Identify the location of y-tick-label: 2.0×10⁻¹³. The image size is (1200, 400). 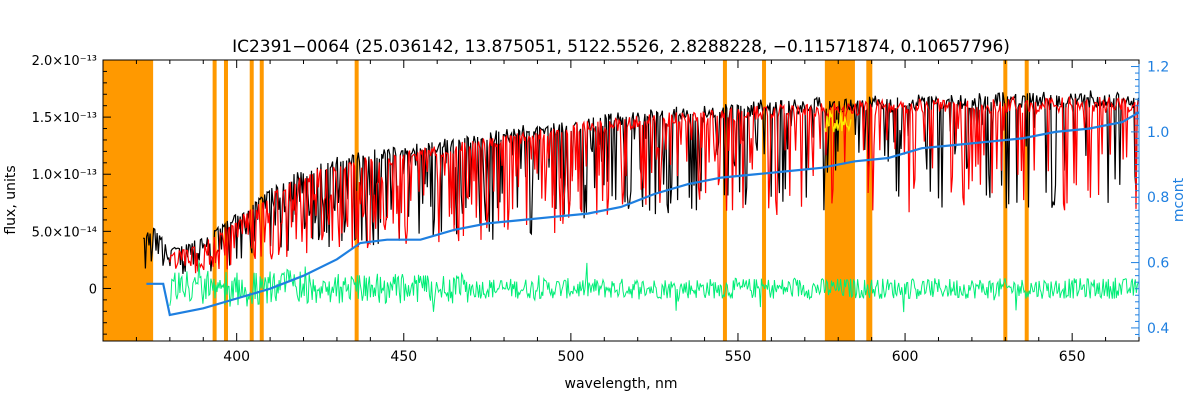
(64, 61).